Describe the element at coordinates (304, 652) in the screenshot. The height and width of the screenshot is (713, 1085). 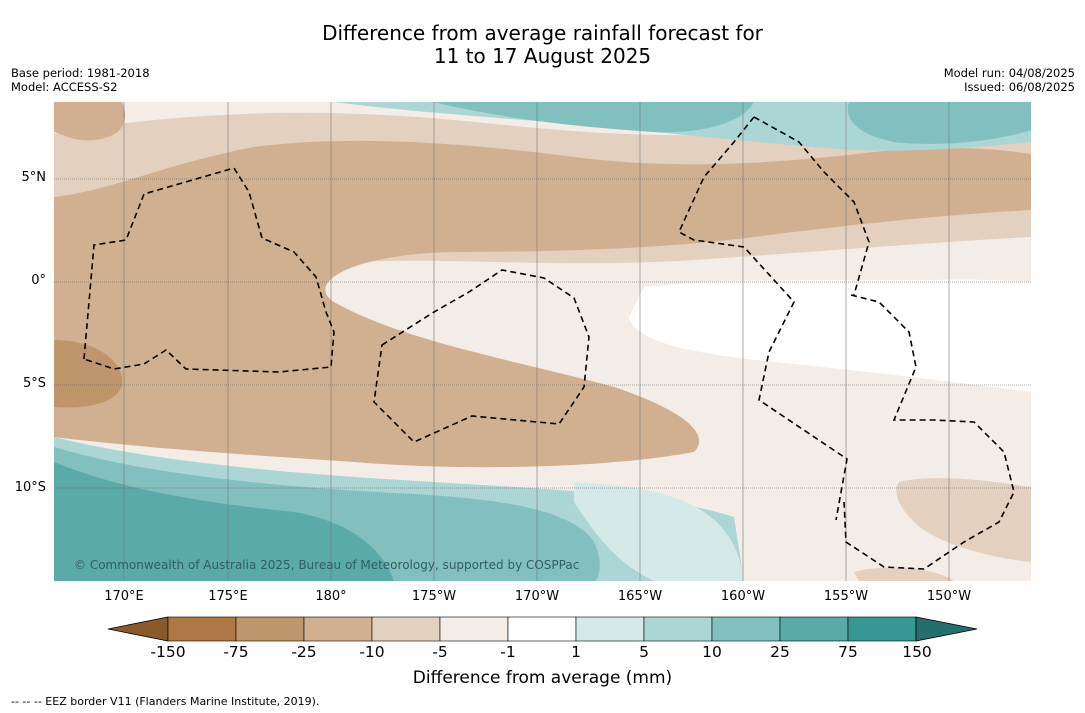
I see `cbar-tick-neg25: -25` at that location.